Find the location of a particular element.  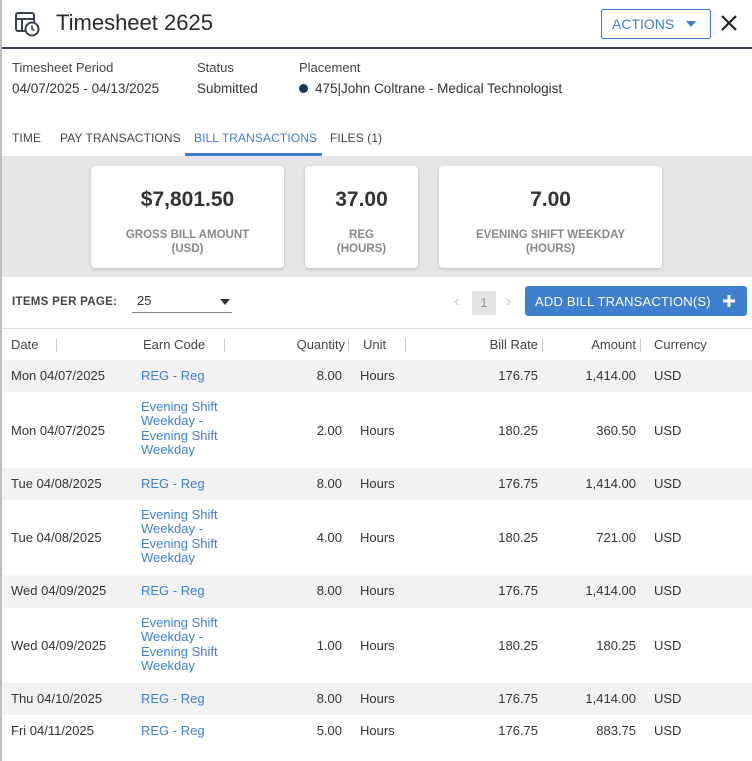

column-header-date: Date is located at coordinates (25, 344).